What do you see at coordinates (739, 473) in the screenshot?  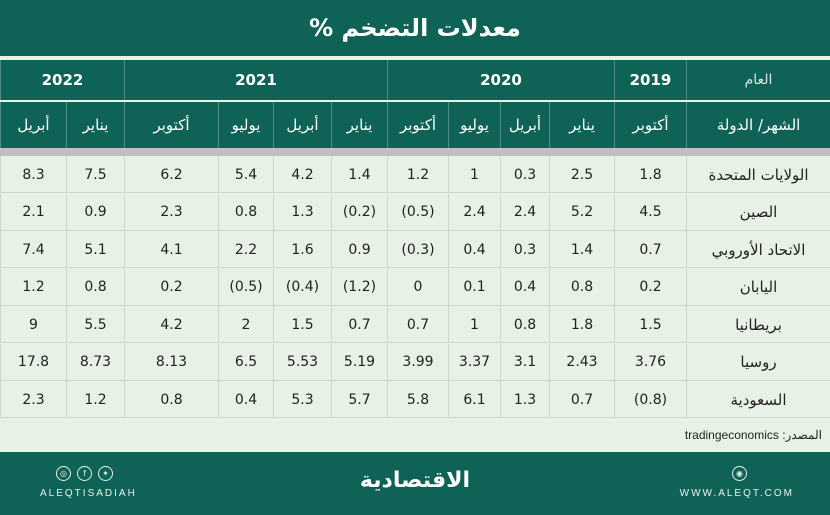 I see `globe-icon: ◉` at bounding box center [739, 473].